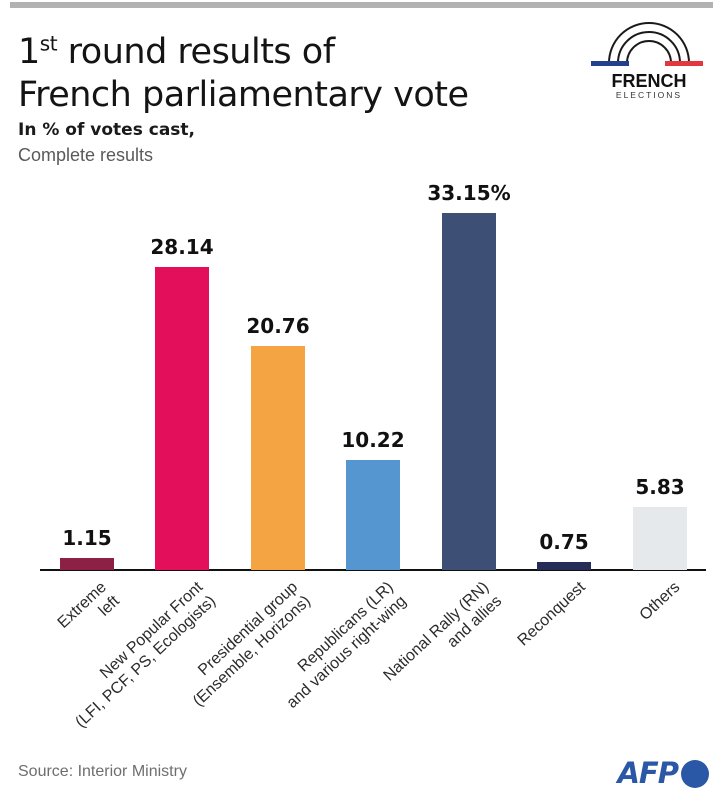  I want to click on category-label: Others, so click(660, 601).